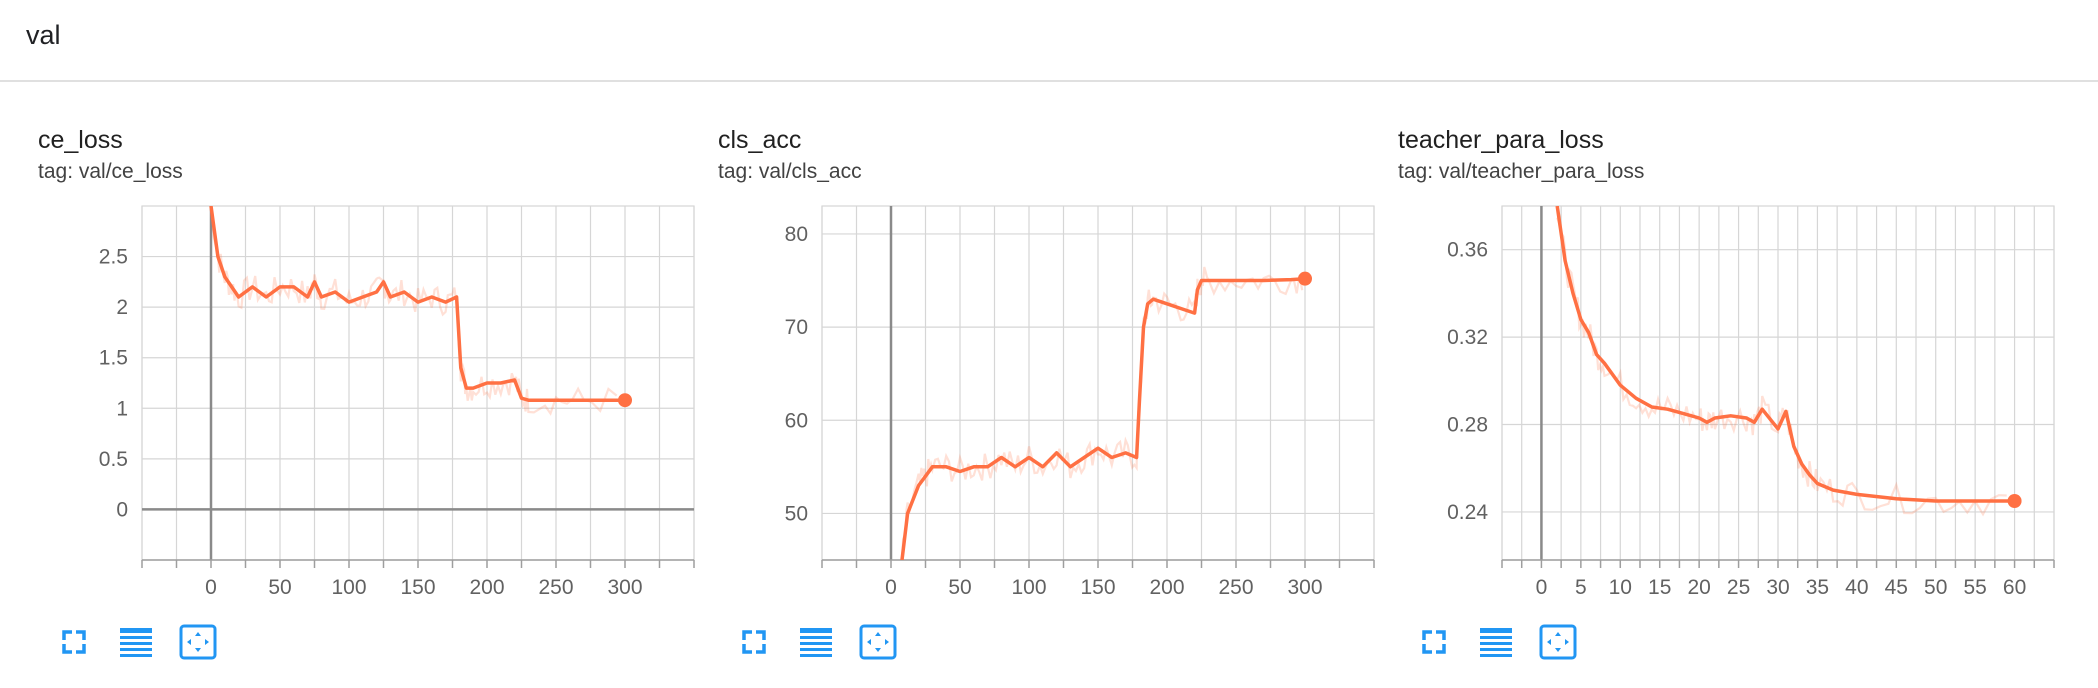  Describe the element at coordinates (1049, 41) in the screenshot. I see `group-header: val` at that location.